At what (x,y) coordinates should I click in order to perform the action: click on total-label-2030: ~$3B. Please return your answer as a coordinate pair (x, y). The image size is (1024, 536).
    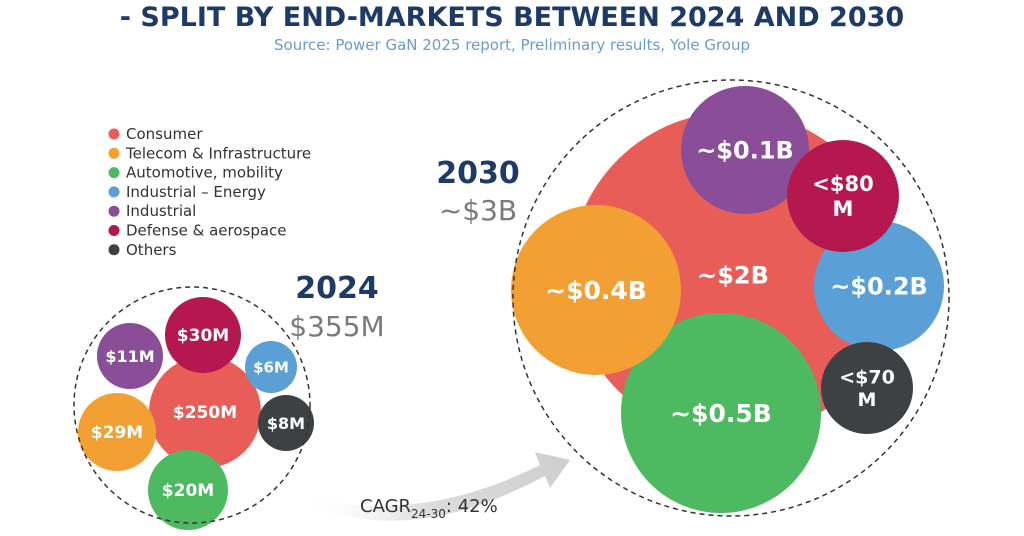
    Looking at the image, I should click on (478, 210).